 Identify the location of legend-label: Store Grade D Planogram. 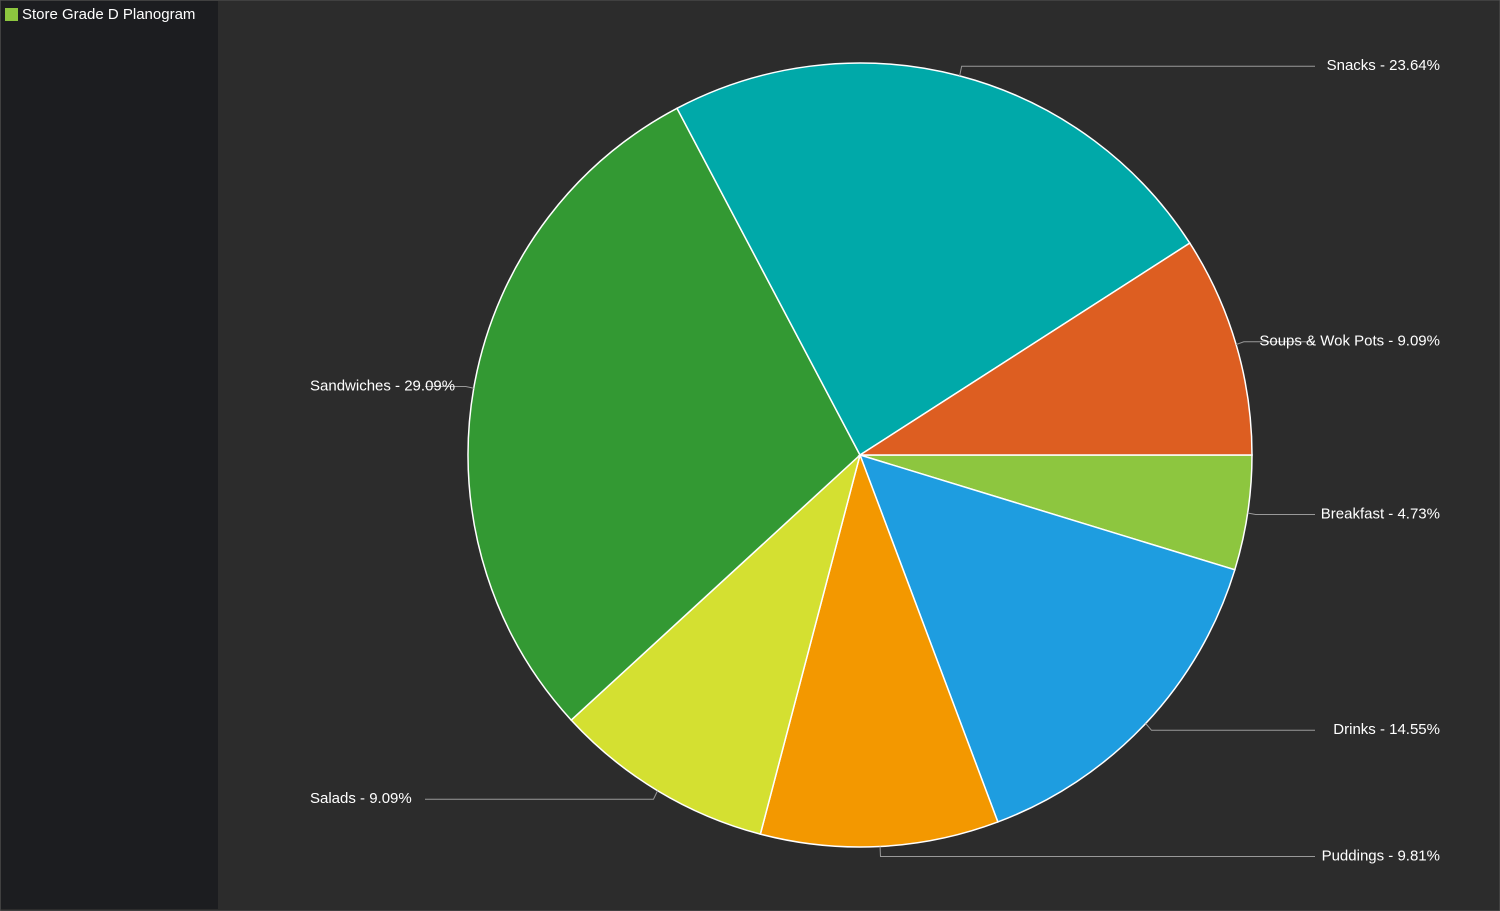
(108, 14).